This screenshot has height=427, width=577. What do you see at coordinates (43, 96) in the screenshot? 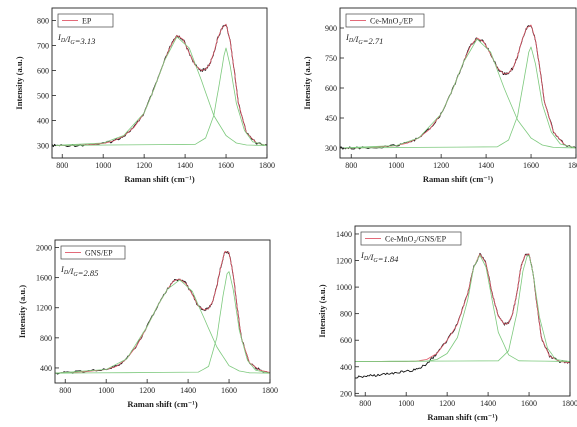
I see `y-tick-label: 500` at bounding box center [43, 96].